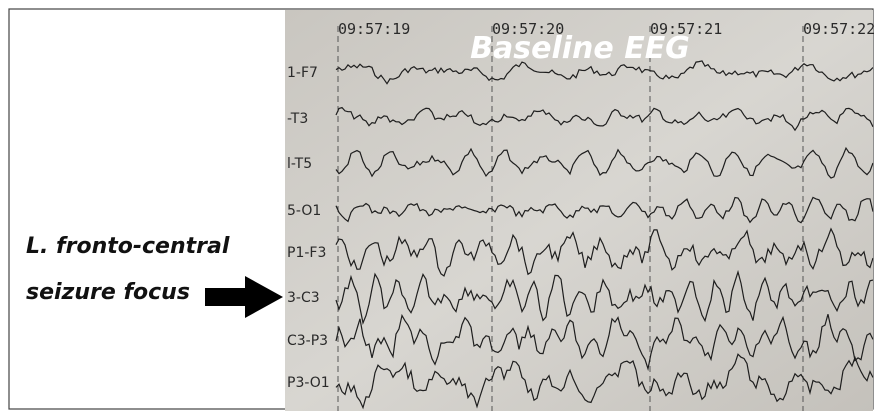 This screenshot has width=876, height=411. What do you see at coordinates (528, 29) in the screenshot?
I see `timestamp: 09:57:20` at bounding box center [528, 29].